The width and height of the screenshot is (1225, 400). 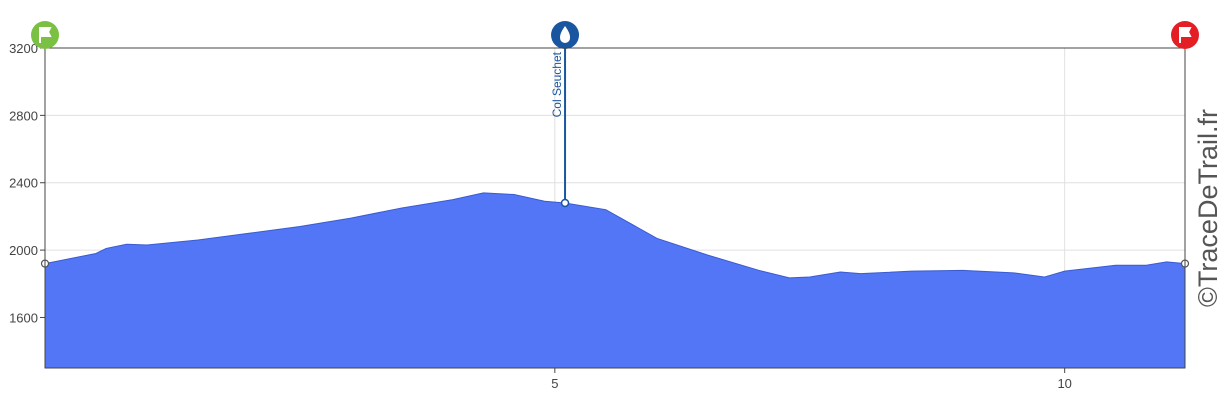 I want to click on x-tick-label: 5, so click(x=554, y=383).